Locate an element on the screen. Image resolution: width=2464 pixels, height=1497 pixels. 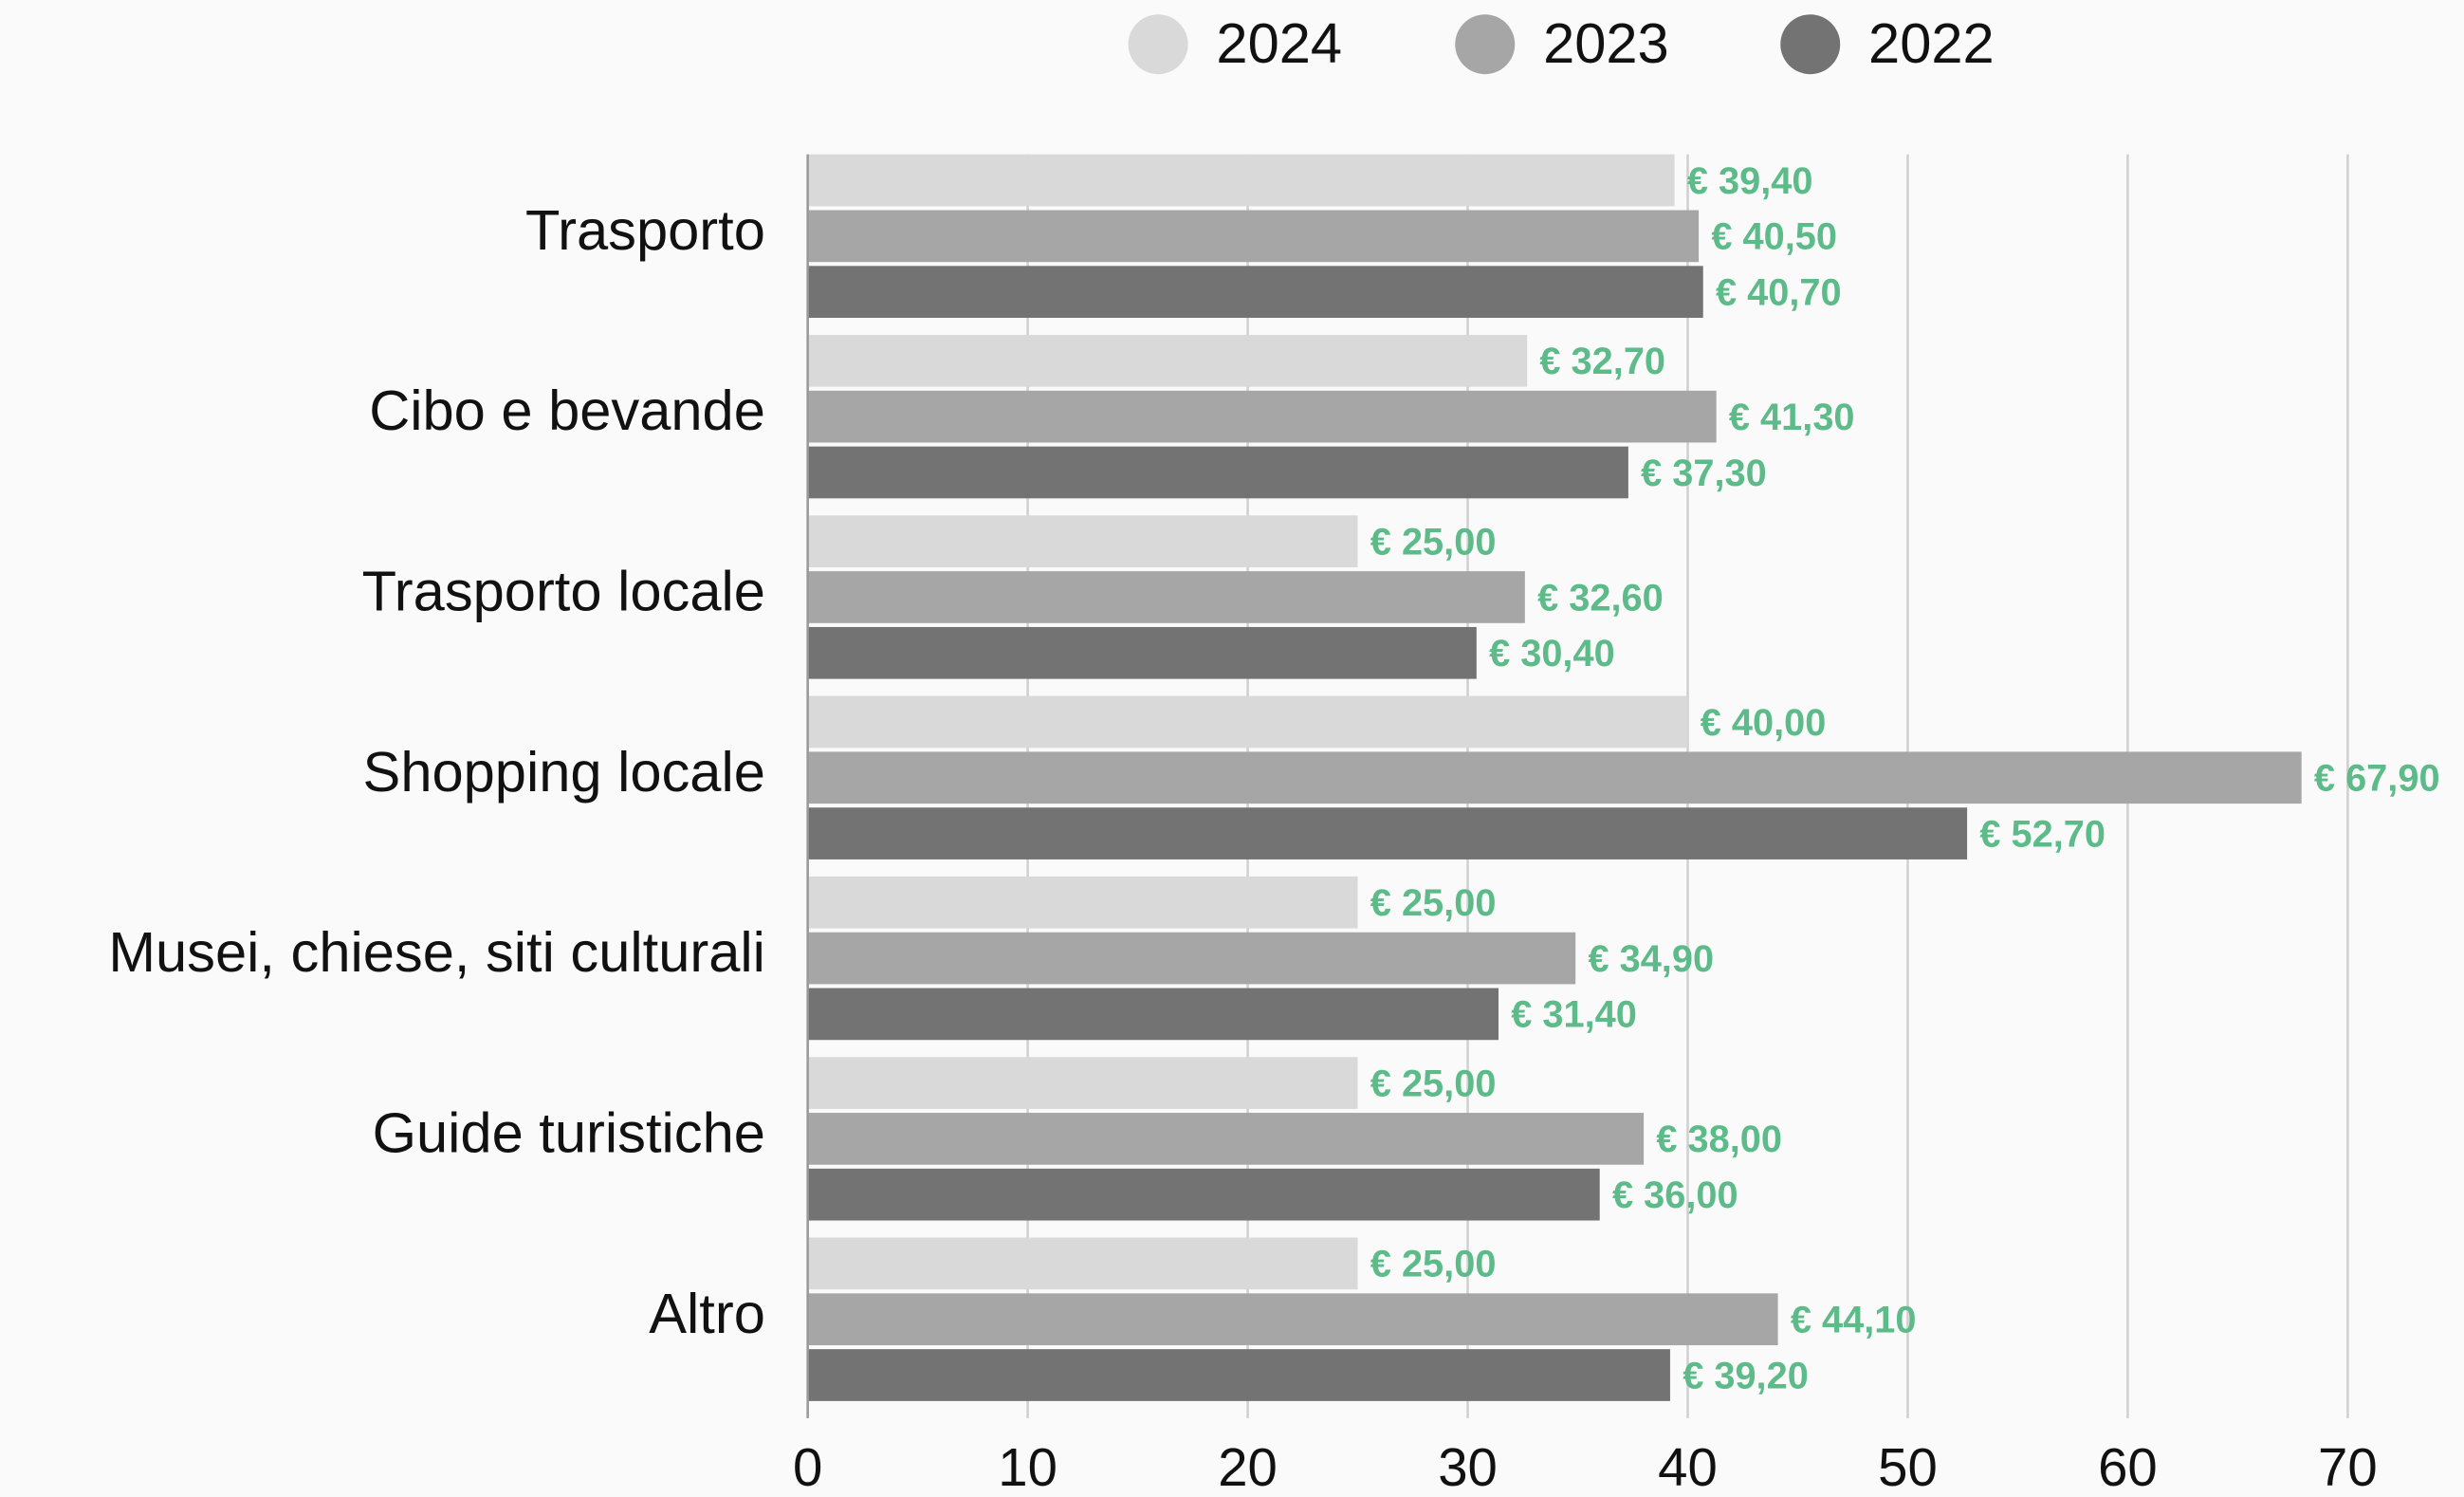
value-label: € 34,90 is located at coordinates (1651, 959).